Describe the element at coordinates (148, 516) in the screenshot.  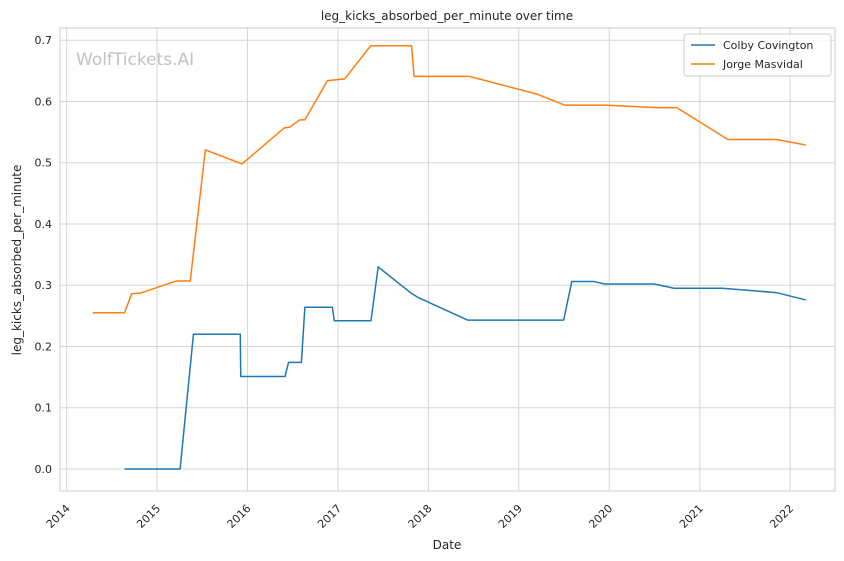
I see `x-tick-label: 2015` at that location.